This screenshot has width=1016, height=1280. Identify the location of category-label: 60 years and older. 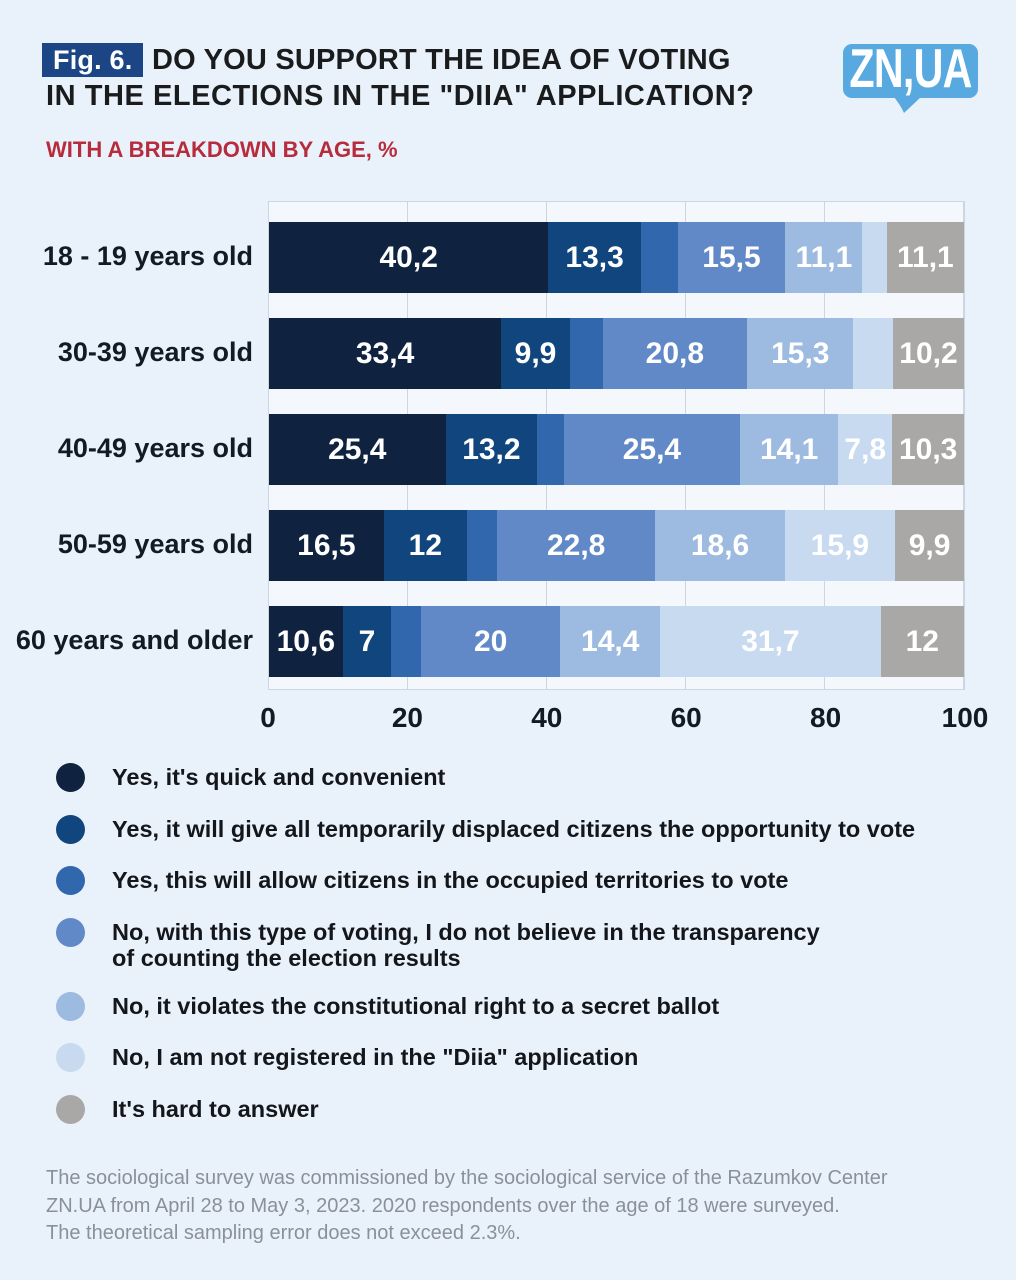
(134, 640).